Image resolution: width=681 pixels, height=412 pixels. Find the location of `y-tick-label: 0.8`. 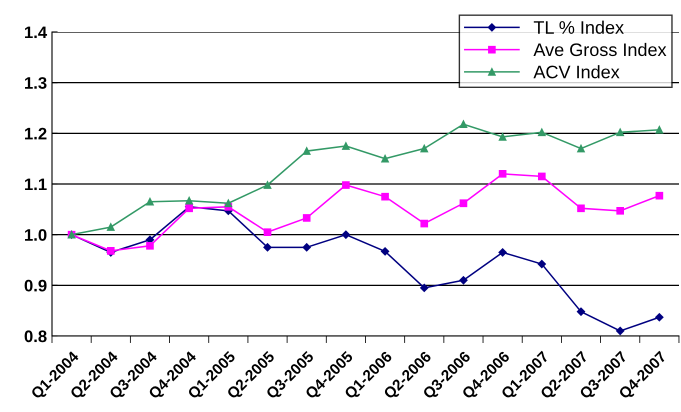

y-tick-label: 0.8 is located at coordinates (35, 336).